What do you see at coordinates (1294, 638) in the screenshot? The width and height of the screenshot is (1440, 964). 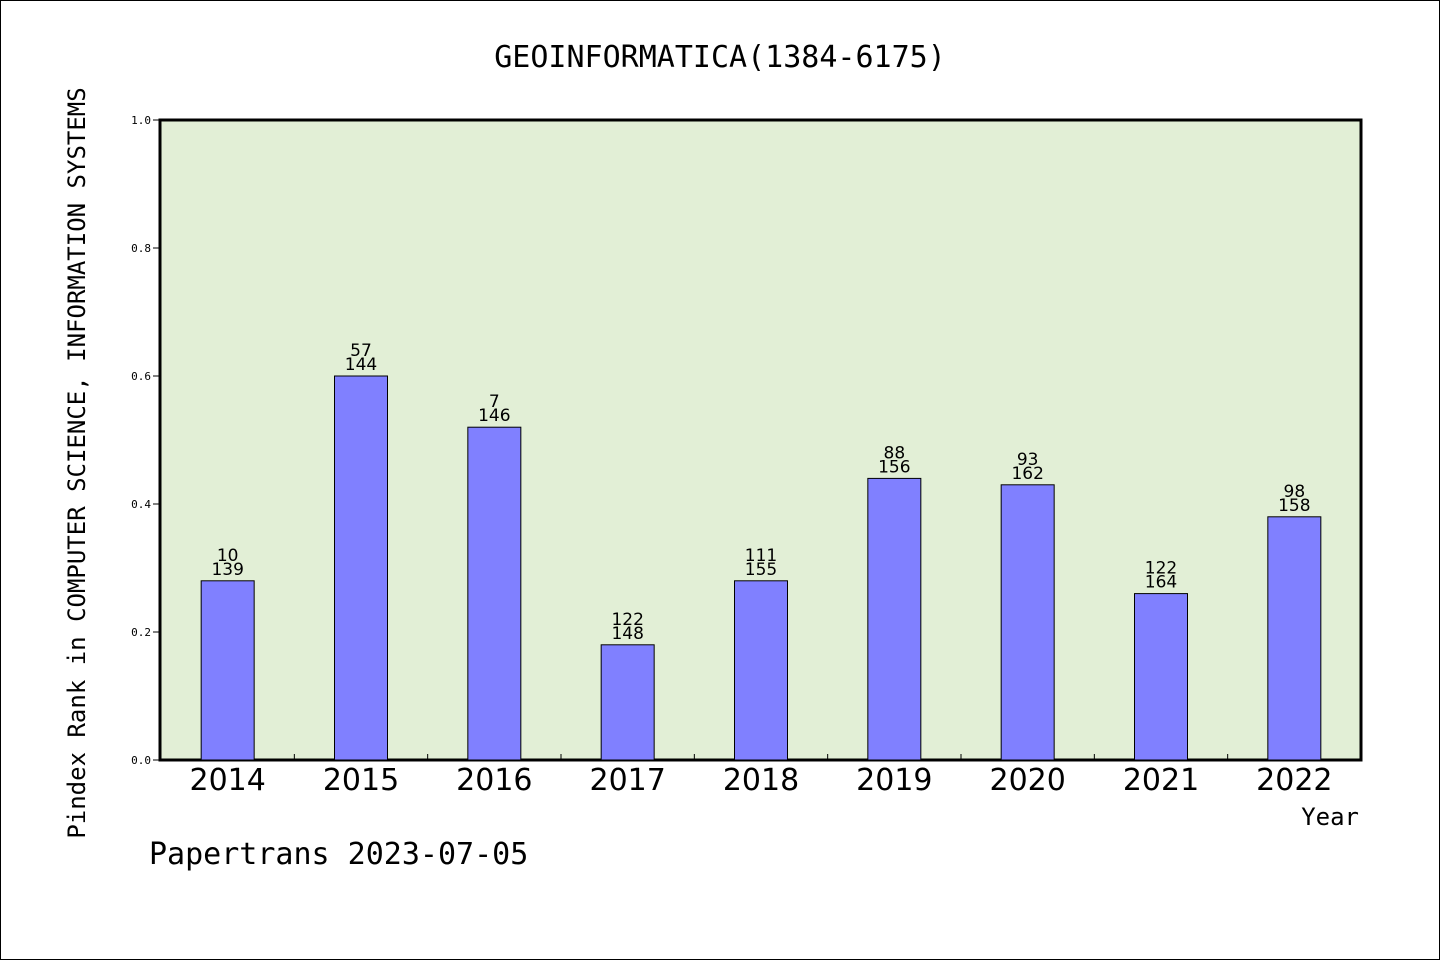 I see `bar-2022` at bounding box center [1294, 638].